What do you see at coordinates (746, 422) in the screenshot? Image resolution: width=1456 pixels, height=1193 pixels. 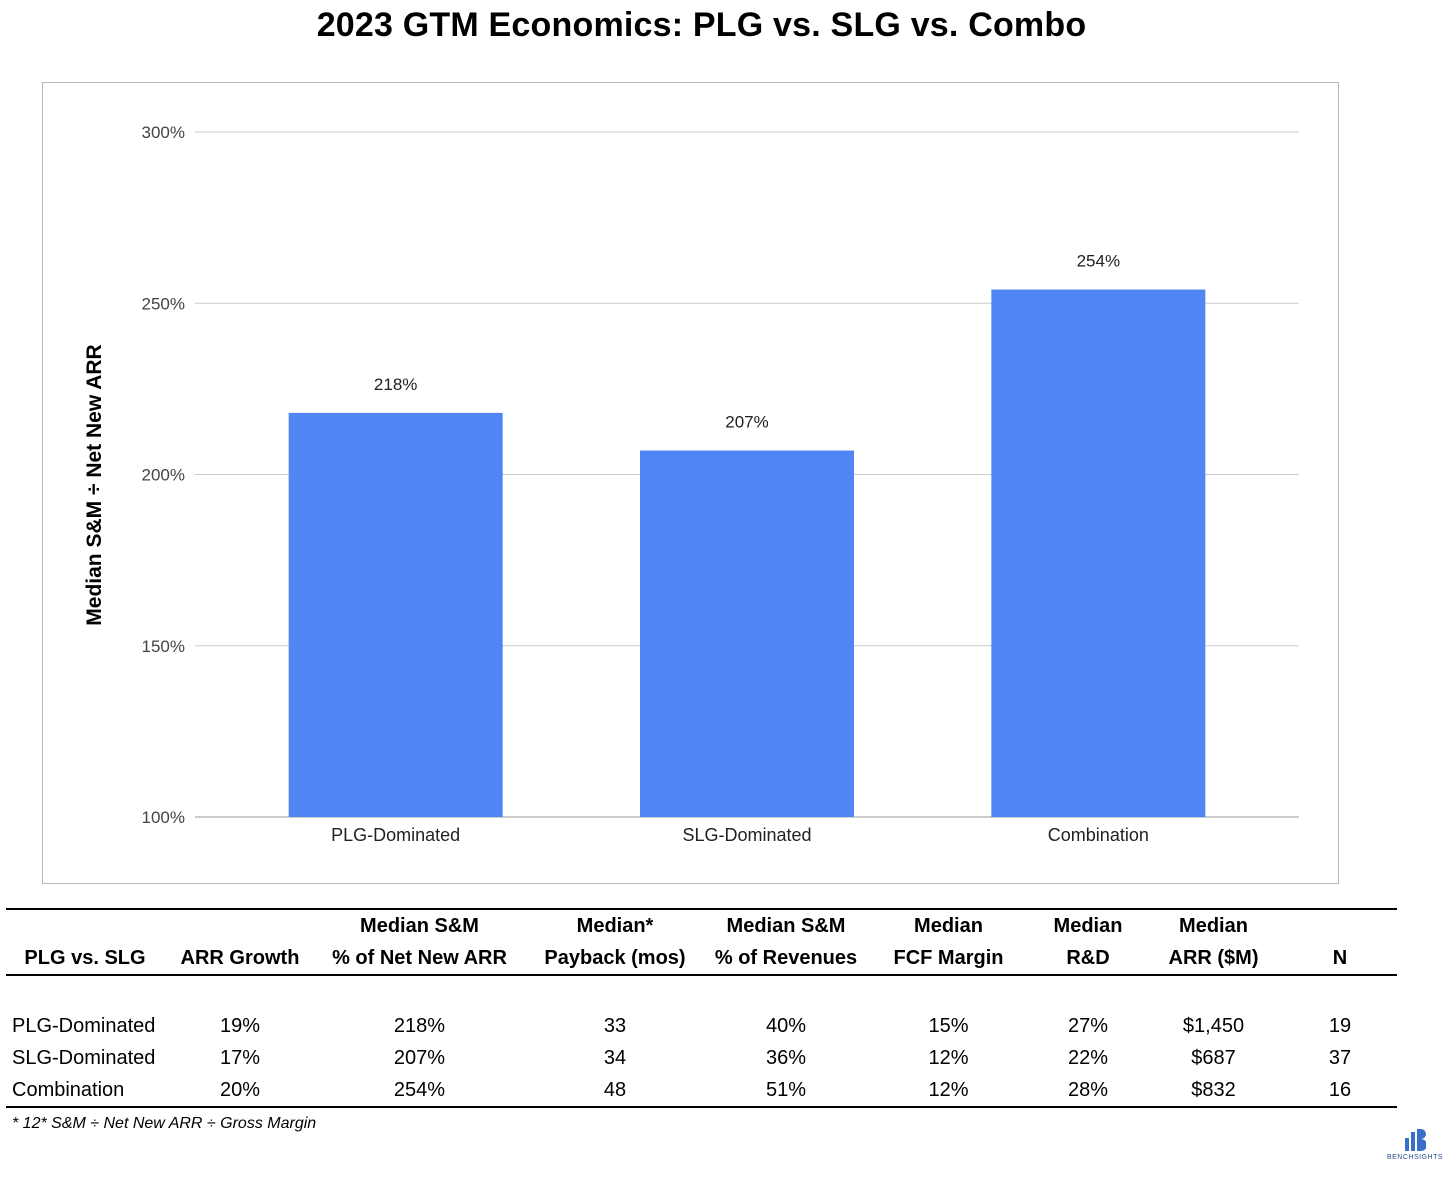 I see `bar-data-label: 207%` at bounding box center [746, 422].